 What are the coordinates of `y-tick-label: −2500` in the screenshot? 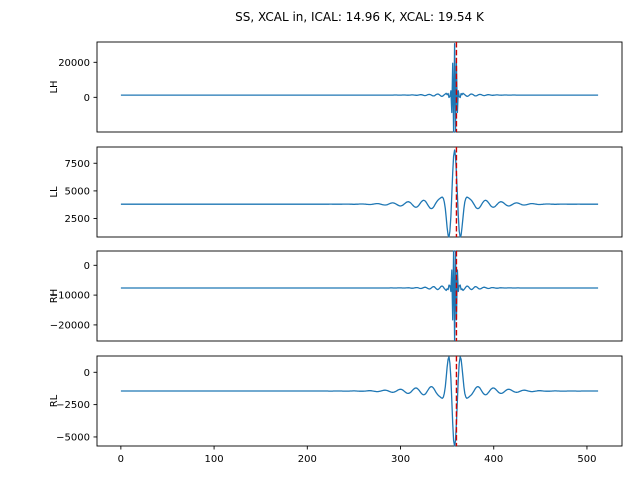 It's located at (73, 405).